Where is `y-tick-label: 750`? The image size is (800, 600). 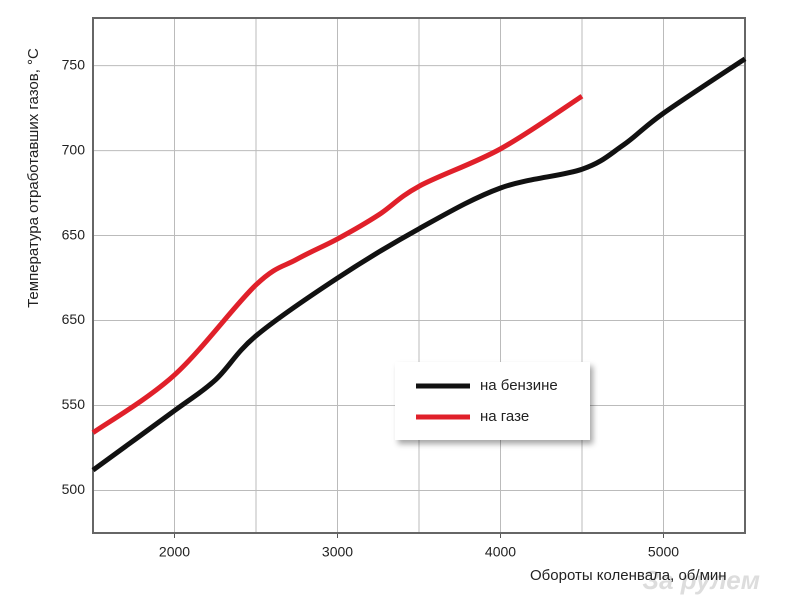
y-tick-label: 750 is located at coordinates (74, 64).